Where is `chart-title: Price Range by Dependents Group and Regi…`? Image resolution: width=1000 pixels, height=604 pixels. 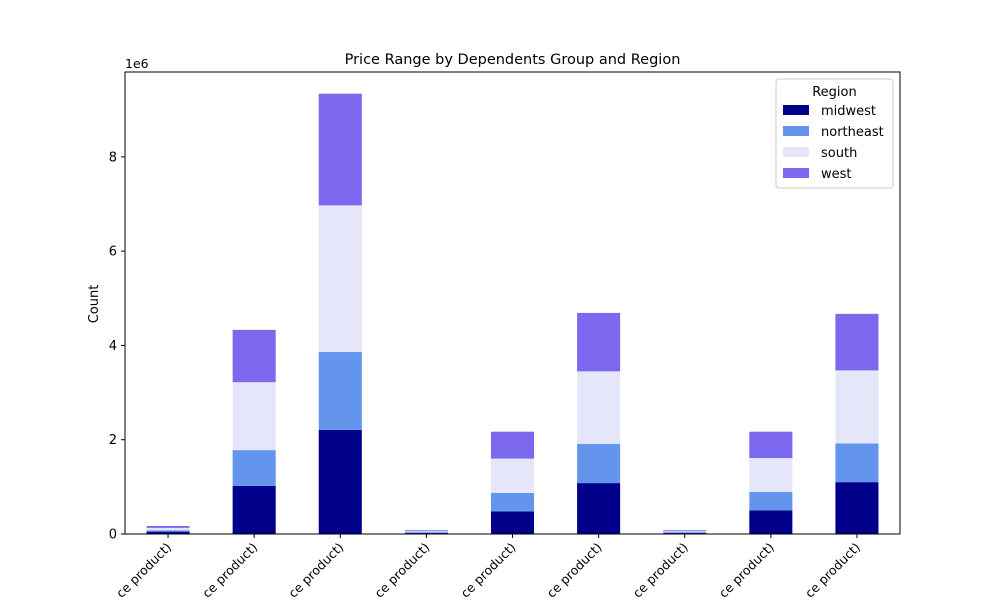 chart-title: Price Range by Dependents Group and Regi… is located at coordinates (513, 60).